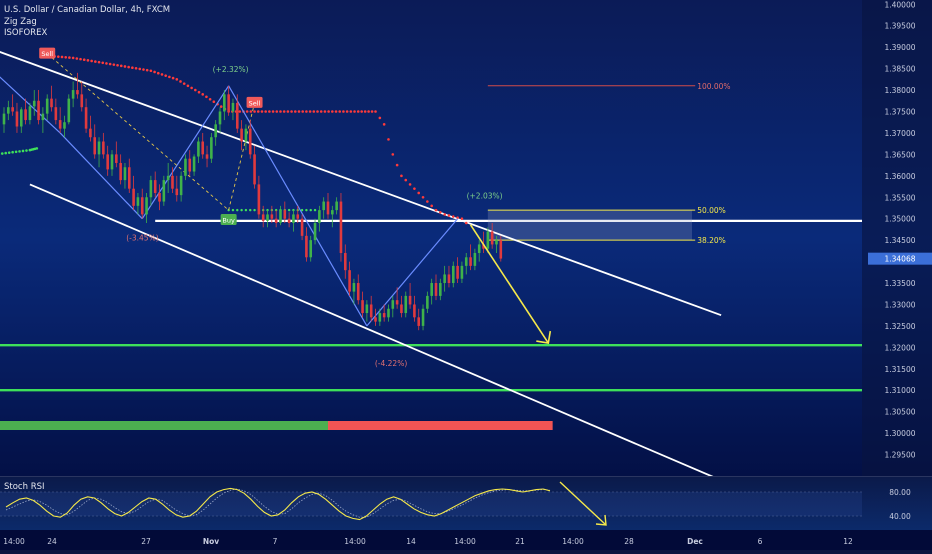 This screenshot has height=554, width=932. What do you see at coordinates (899, 433) in the screenshot?
I see `price-tick-label: 1.30000` at bounding box center [899, 433].